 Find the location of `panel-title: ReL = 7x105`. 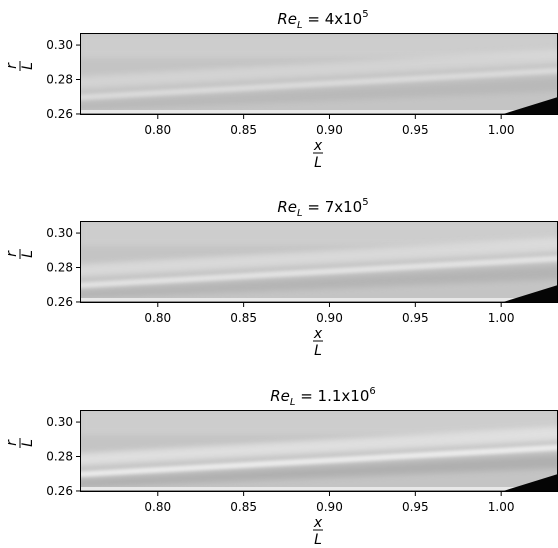

panel-title: ReL = 7x105 is located at coordinates (322, 208).